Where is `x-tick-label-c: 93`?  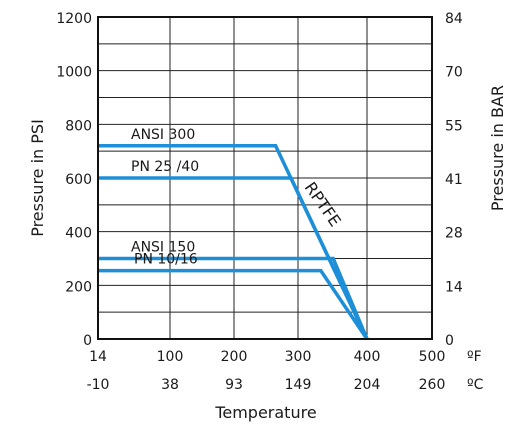
x-tick-label-c: 93 is located at coordinates (234, 385).